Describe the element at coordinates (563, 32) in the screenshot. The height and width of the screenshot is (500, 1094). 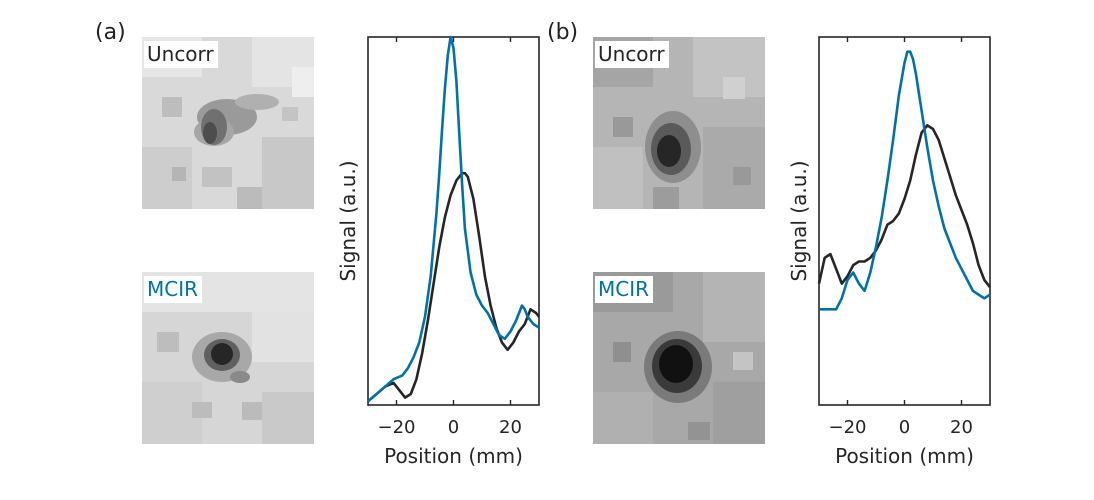
I see `panel-b-label: (b)` at that location.